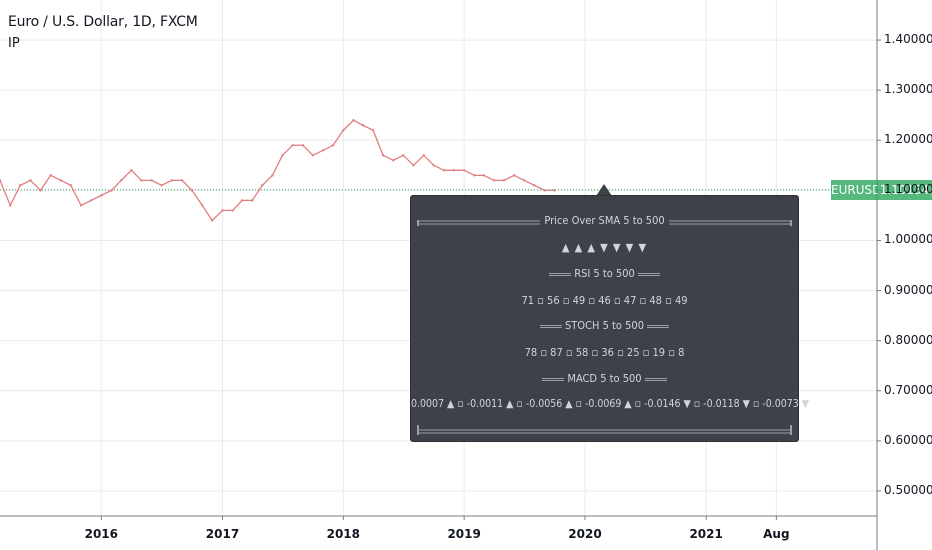 The image size is (932, 550). I want to click on y-tick-label: 0.50000, so click(908, 489).